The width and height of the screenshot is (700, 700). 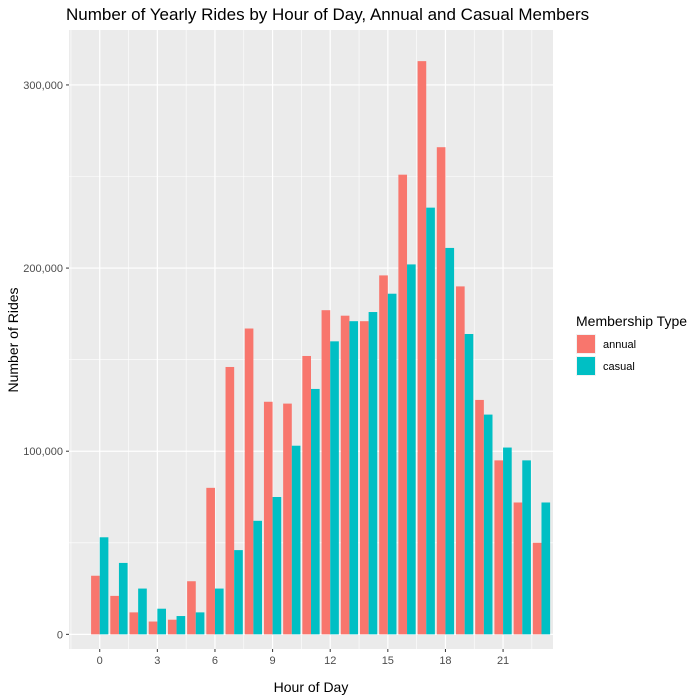 What do you see at coordinates (100, 661) in the screenshot?
I see `x-tick-label: 0` at bounding box center [100, 661].